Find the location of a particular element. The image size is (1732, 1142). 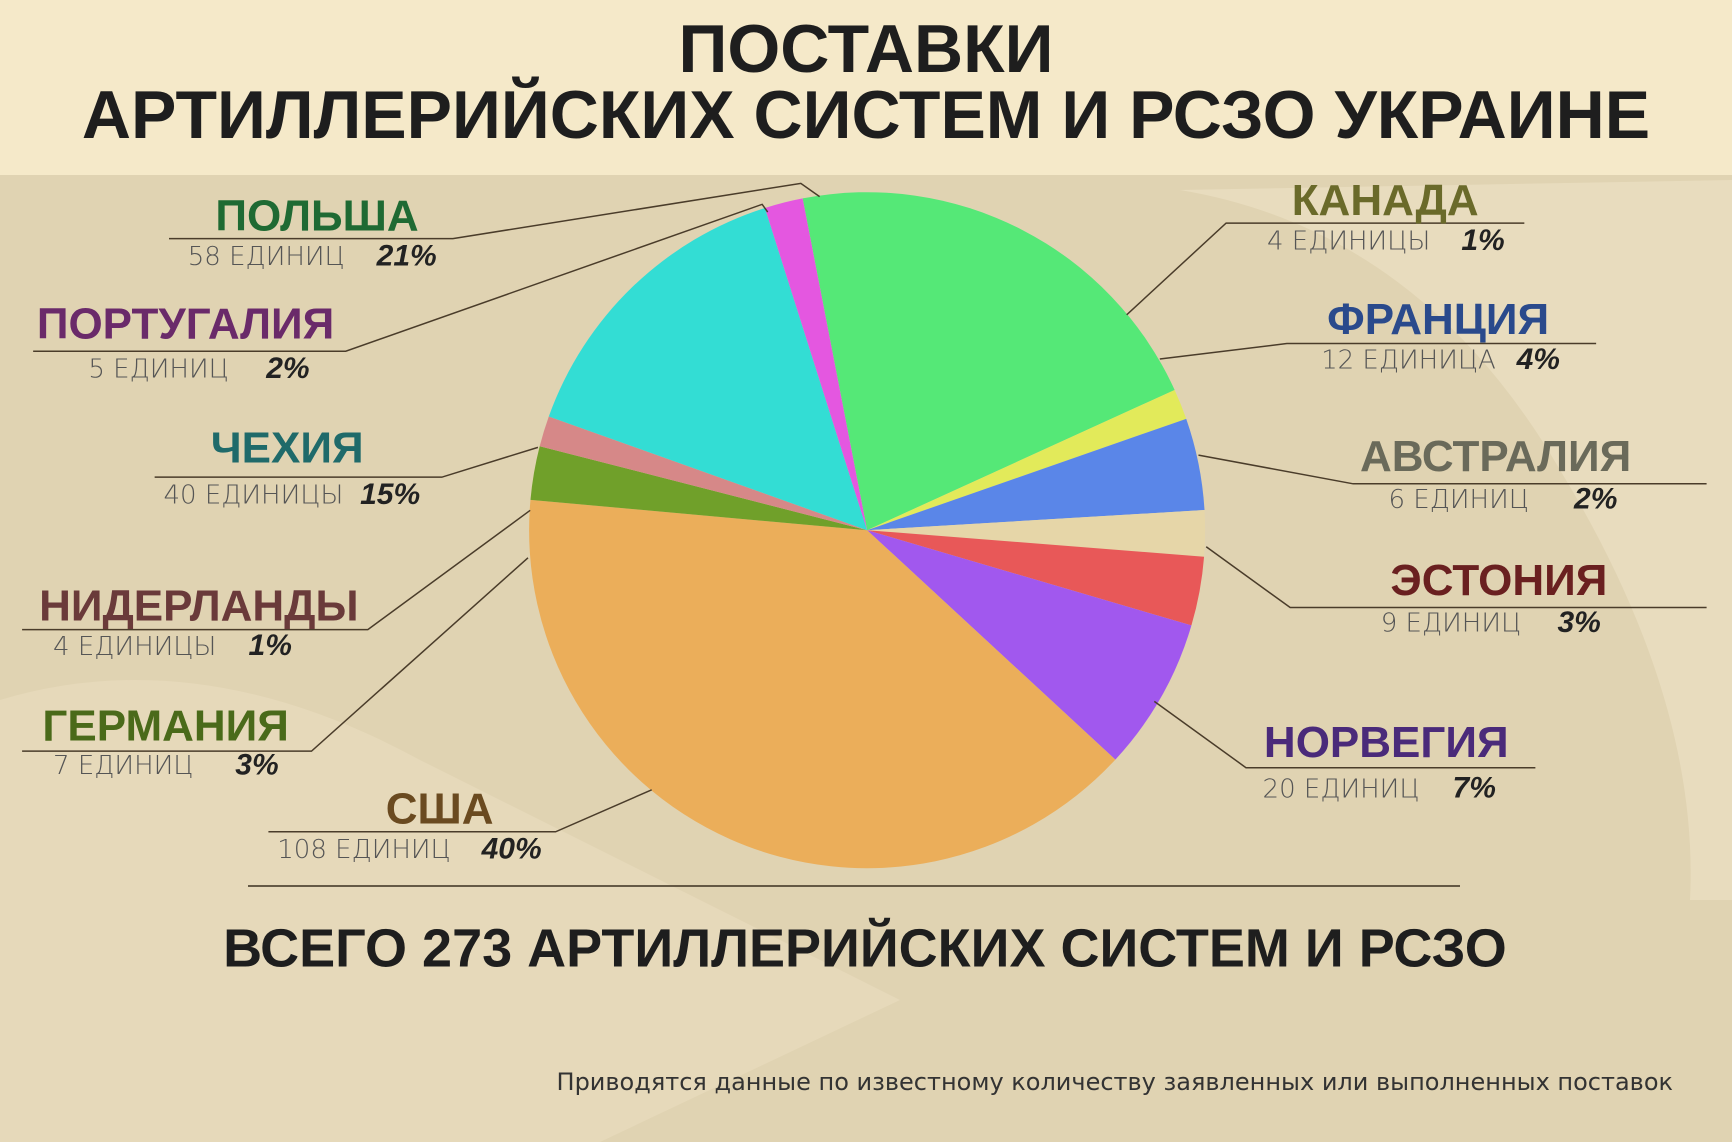

country-name: АВСТРАЛИЯ is located at coordinates (1495, 456).